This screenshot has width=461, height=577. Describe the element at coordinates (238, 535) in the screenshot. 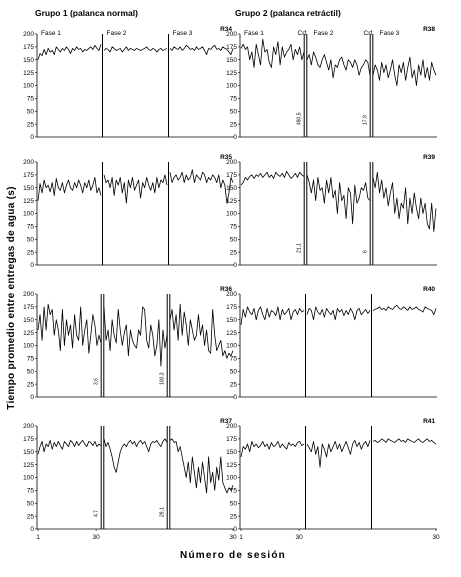

I see `x-axis-ticks: 1 30 30 1 30 30` at that location.